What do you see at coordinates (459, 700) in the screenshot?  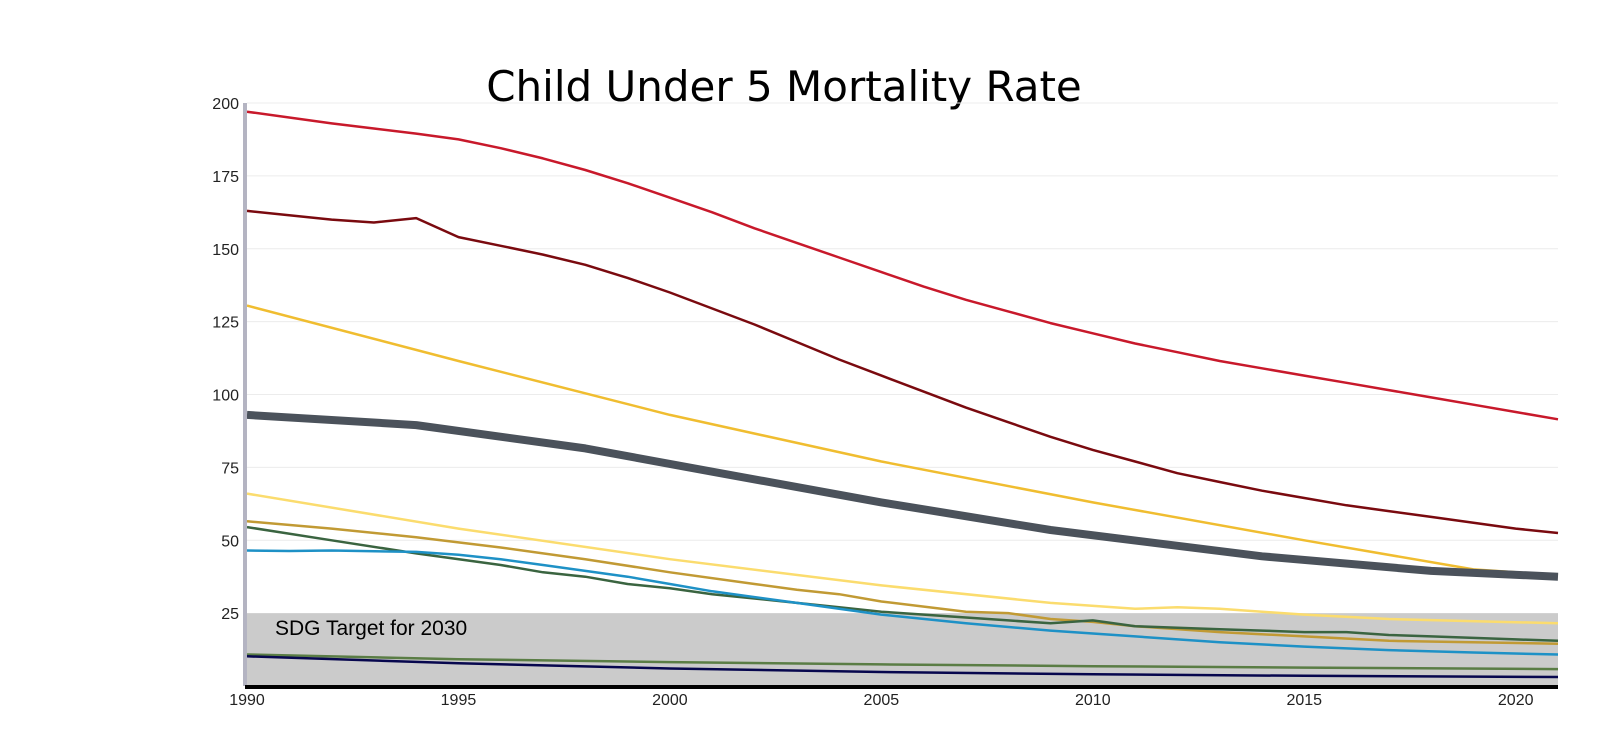 I see `x-tick-label: 1995` at bounding box center [459, 700].